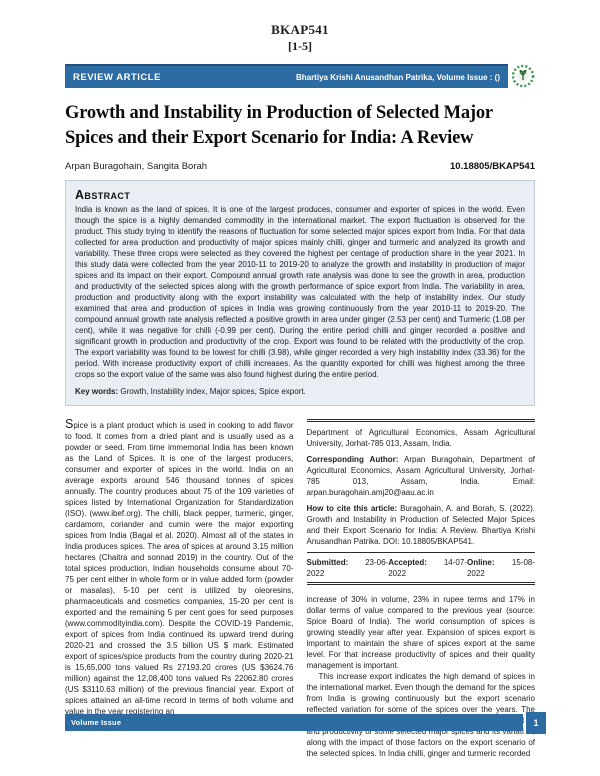 This screenshot has width=600, height=776. I want to click on accepted-value: 14-07-2022, so click(427, 568).